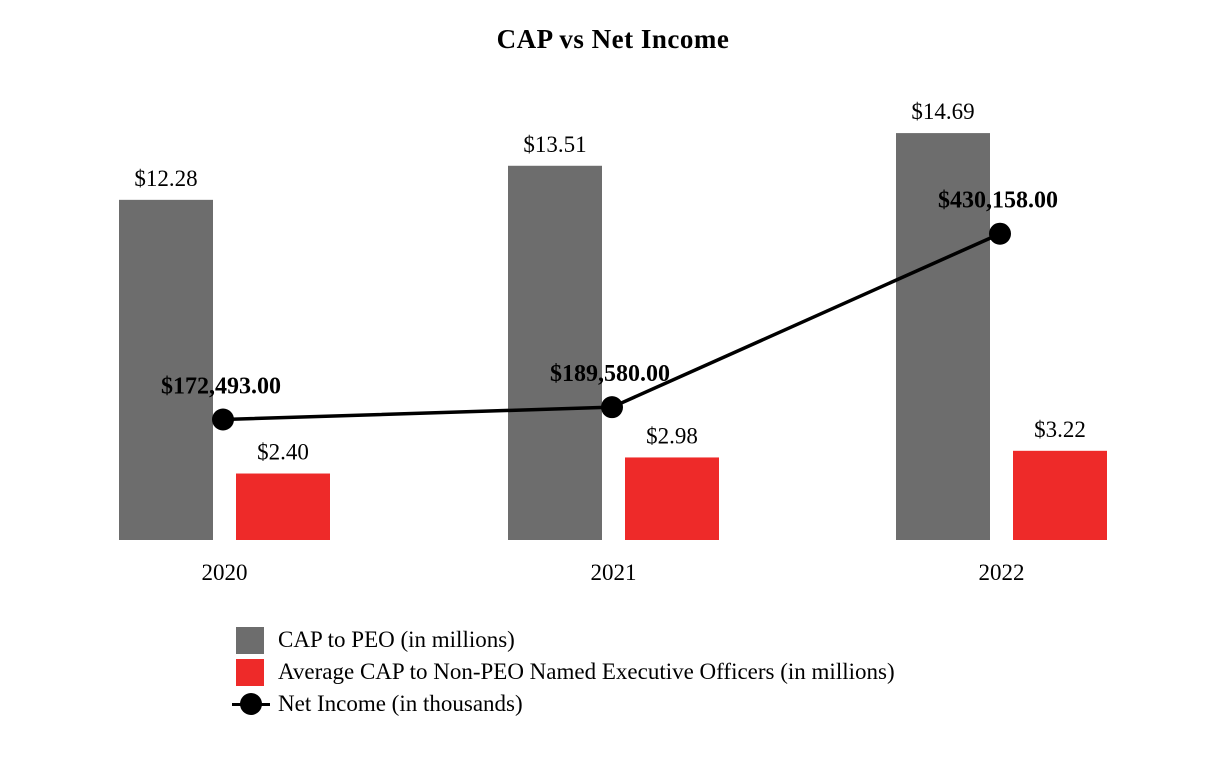 This screenshot has height=760, width=1226. I want to click on legend-item-cap-peo: CAP to PEO (in millions), so click(563, 640).